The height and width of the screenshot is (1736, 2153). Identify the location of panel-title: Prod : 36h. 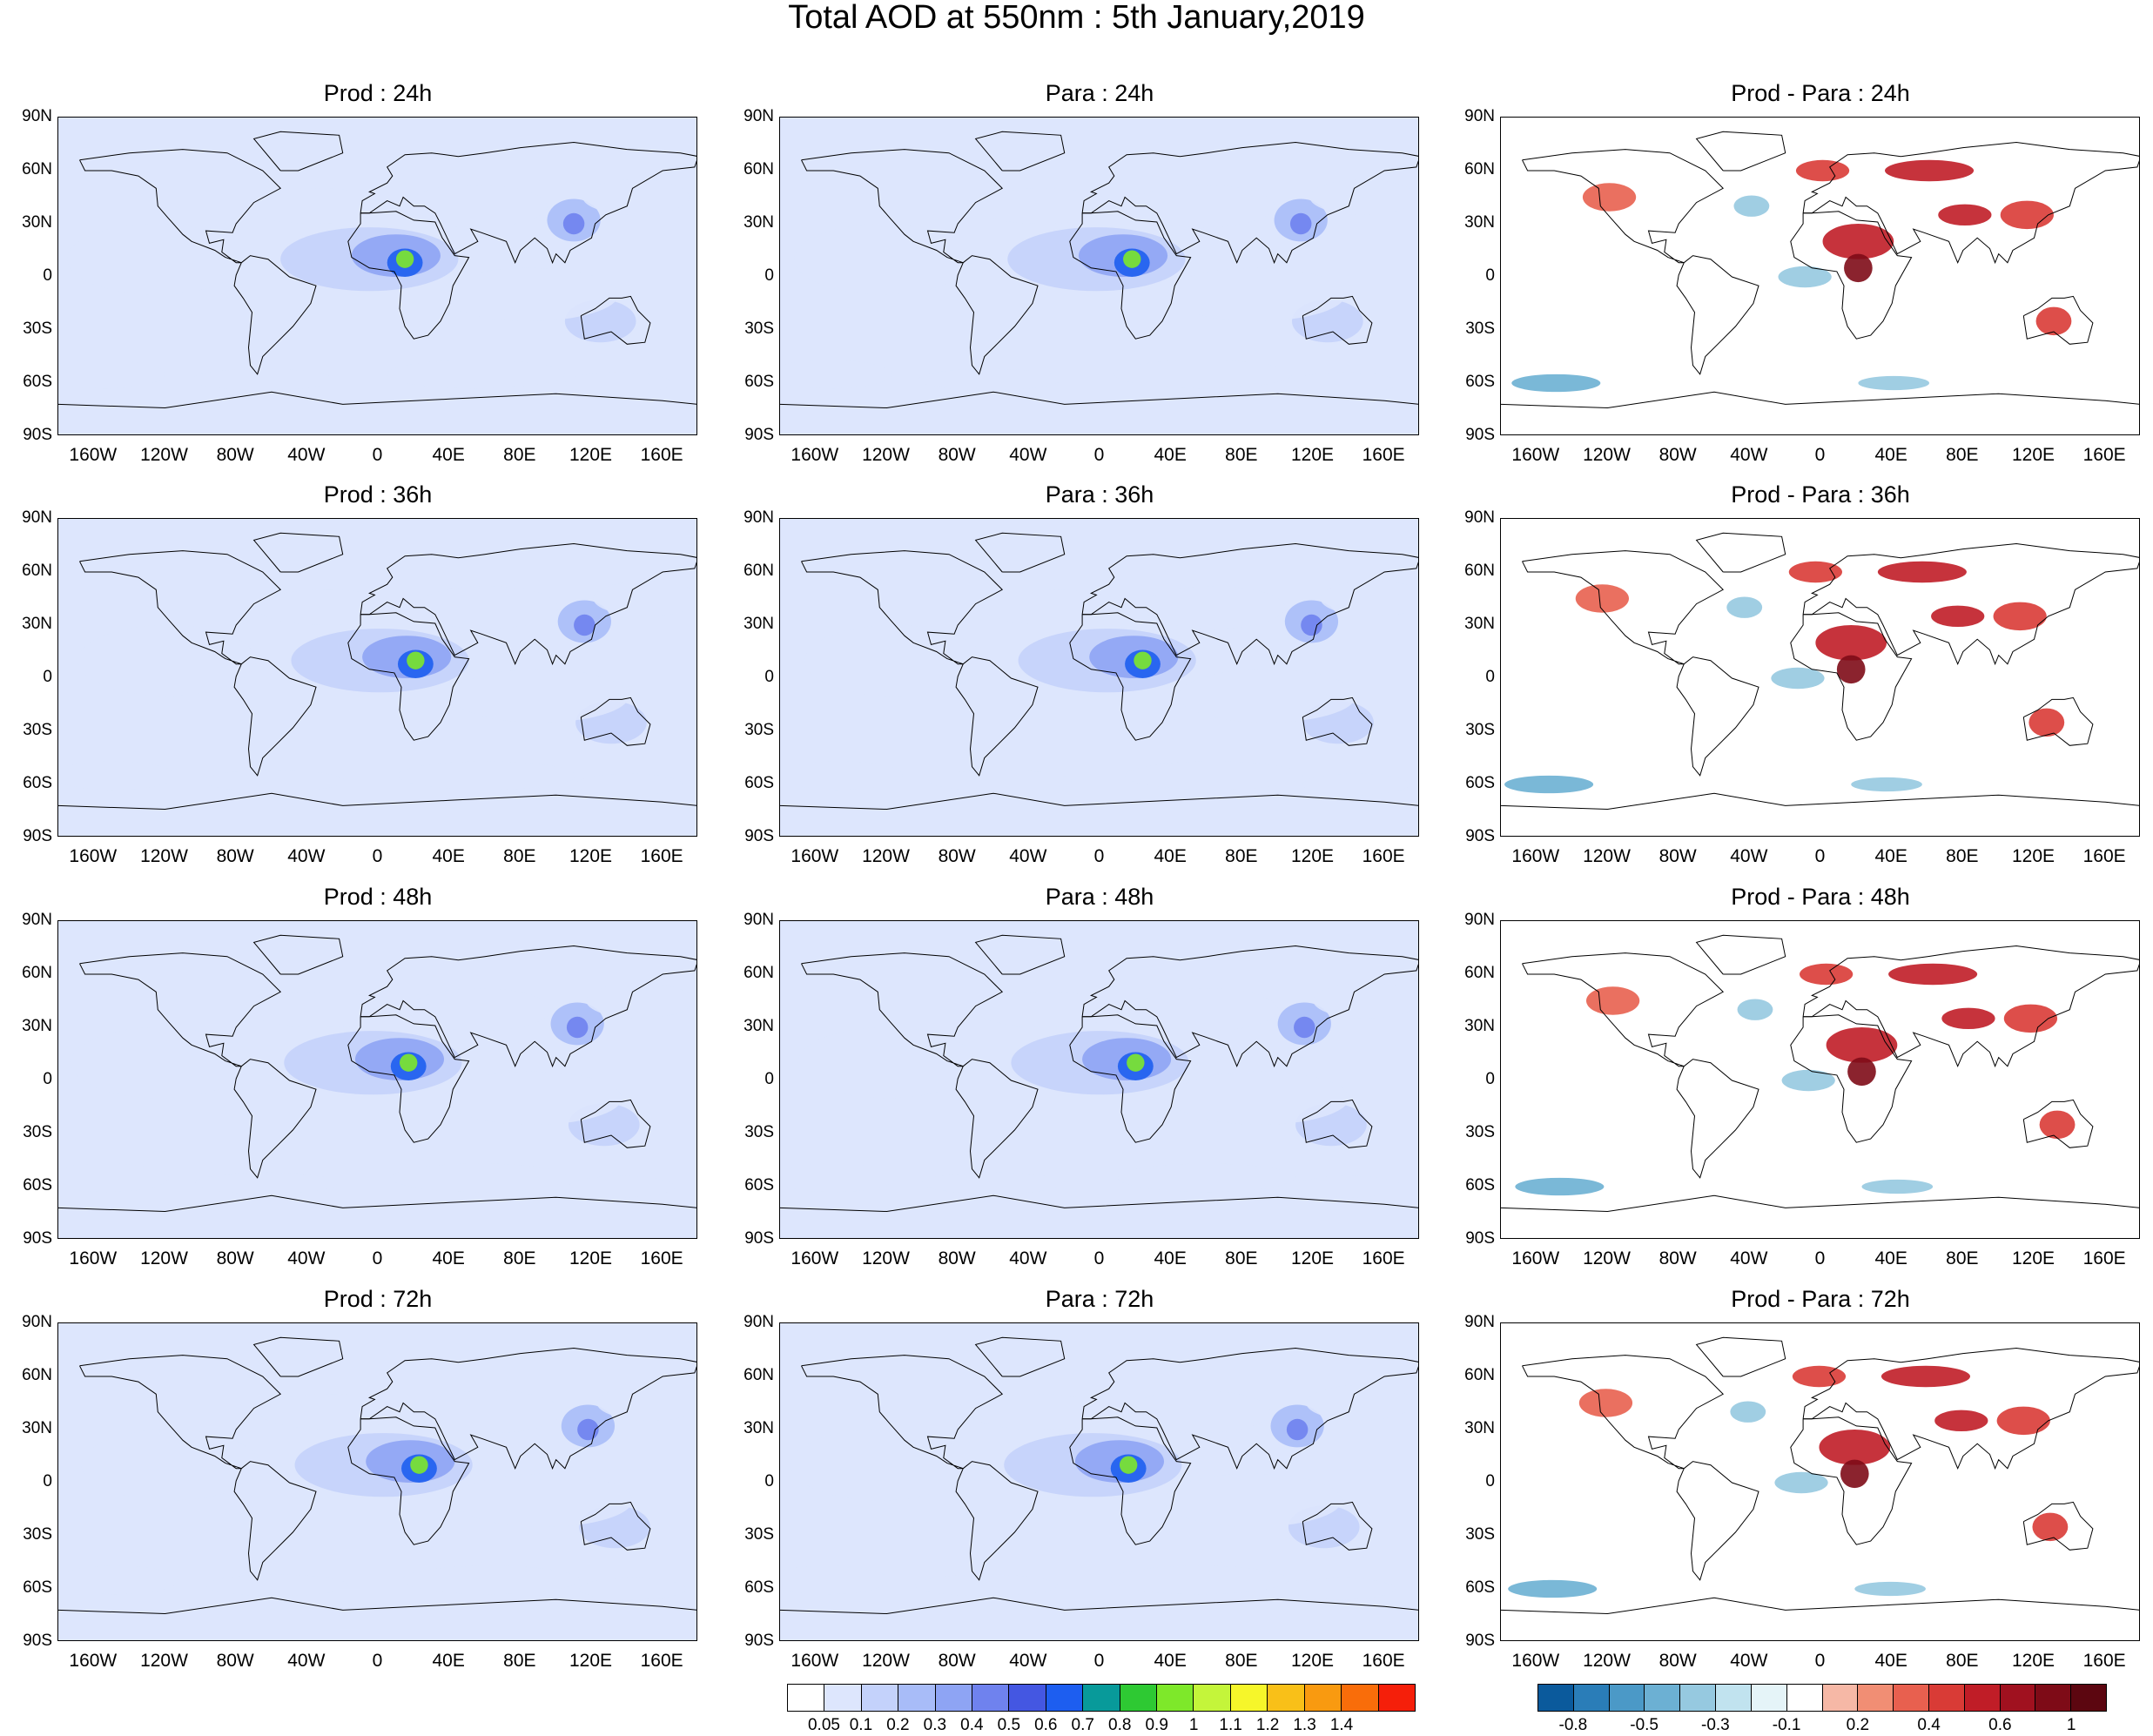
(378, 494).